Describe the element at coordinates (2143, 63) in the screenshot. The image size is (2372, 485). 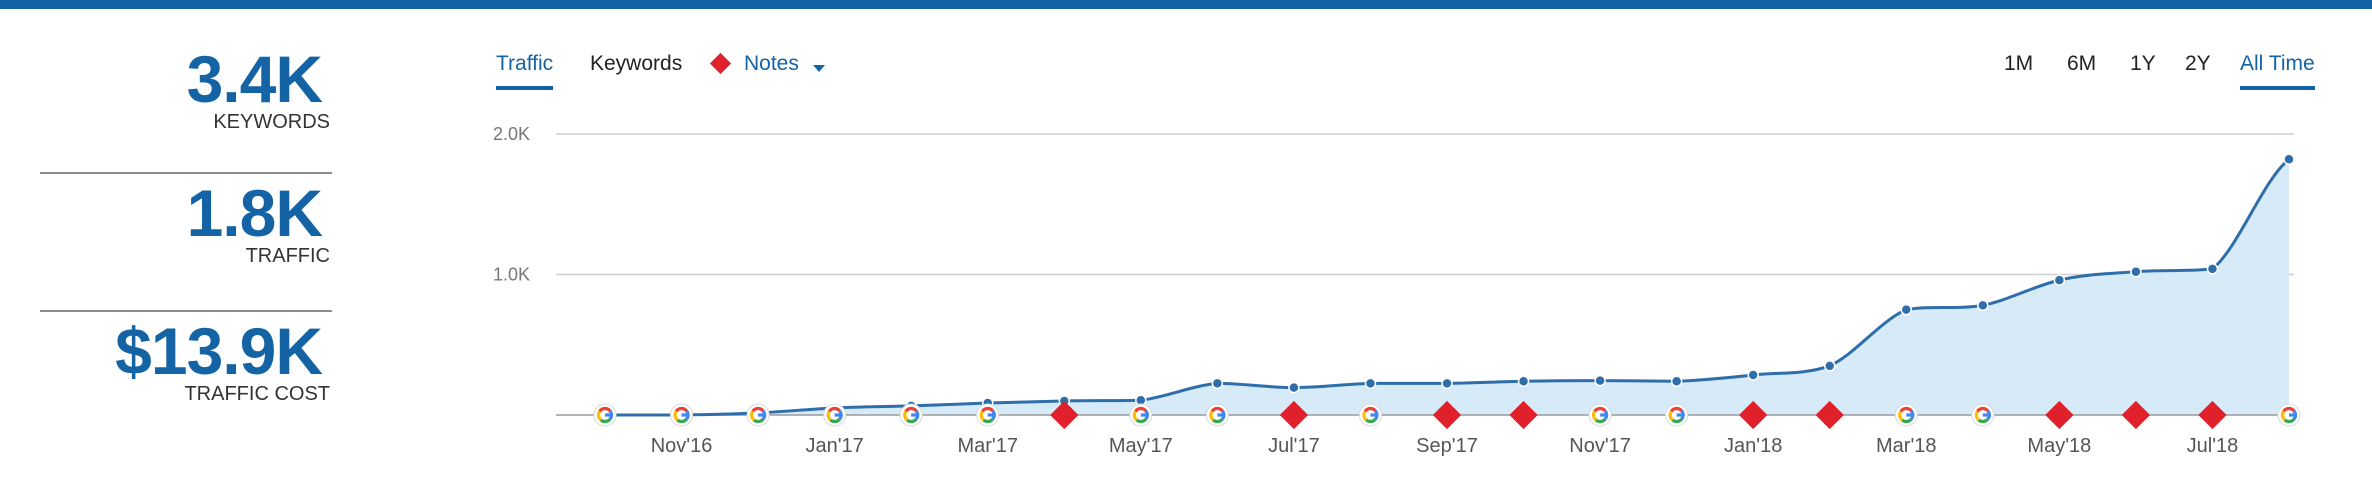
I see `range-1y: 1Y` at that location.